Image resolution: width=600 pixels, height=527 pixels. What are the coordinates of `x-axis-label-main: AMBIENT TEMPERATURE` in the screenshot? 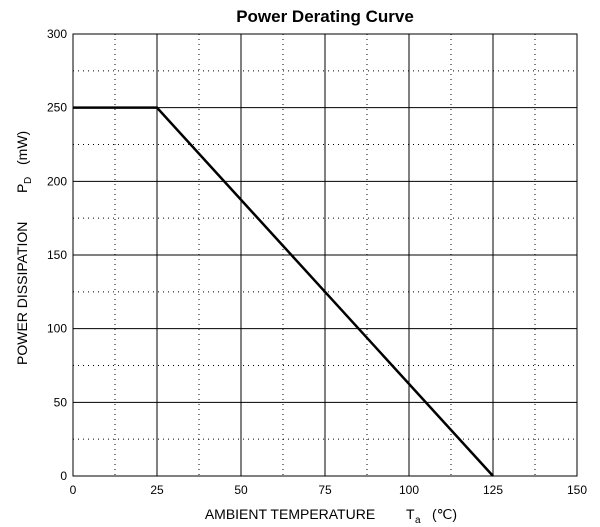 It's located at (290, 514).